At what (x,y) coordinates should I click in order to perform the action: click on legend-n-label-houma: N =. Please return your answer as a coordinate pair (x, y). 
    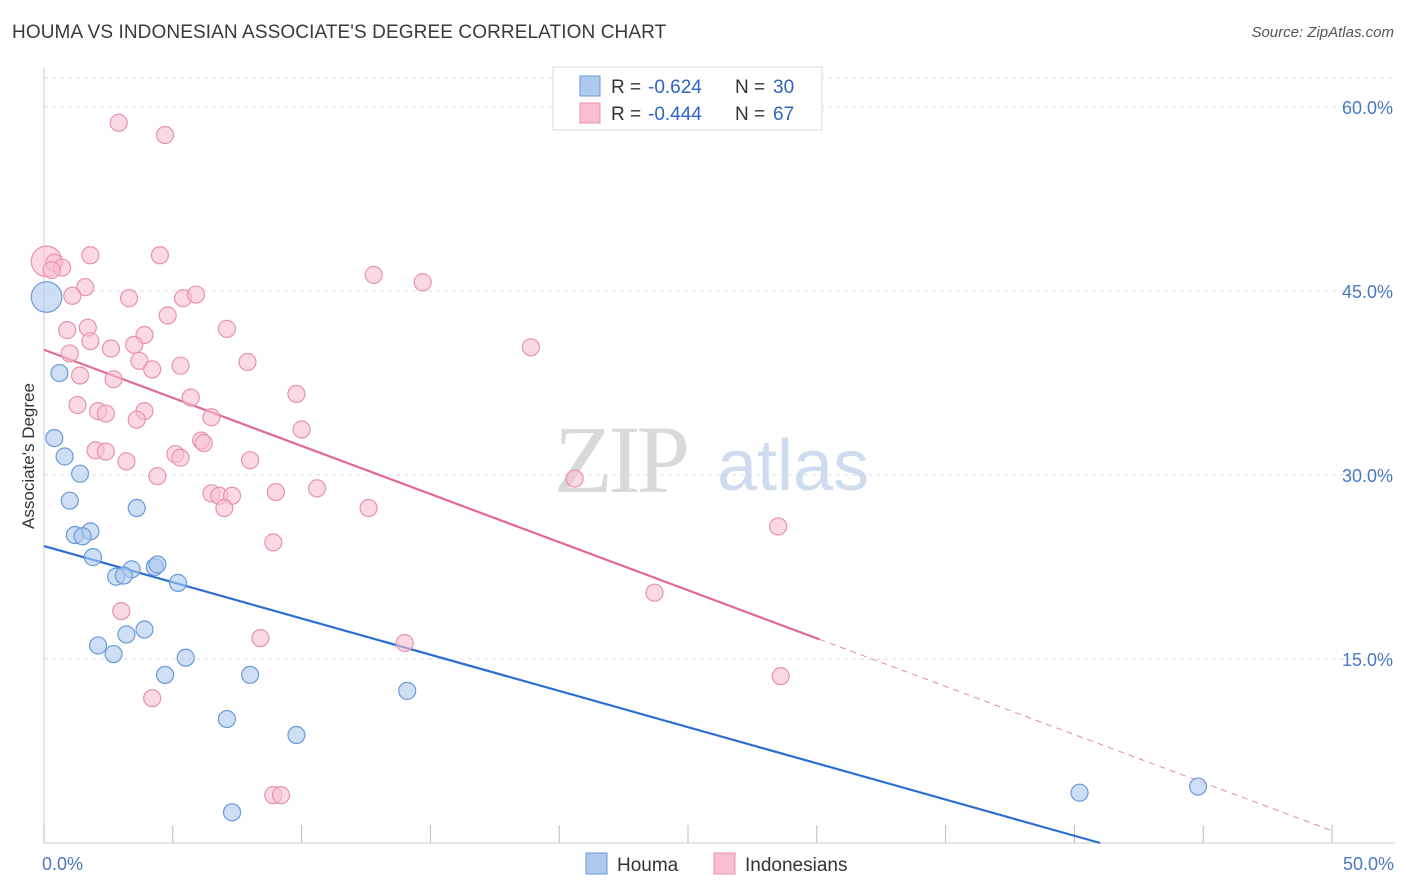
    Looking at the image, I should click on (750, 87).